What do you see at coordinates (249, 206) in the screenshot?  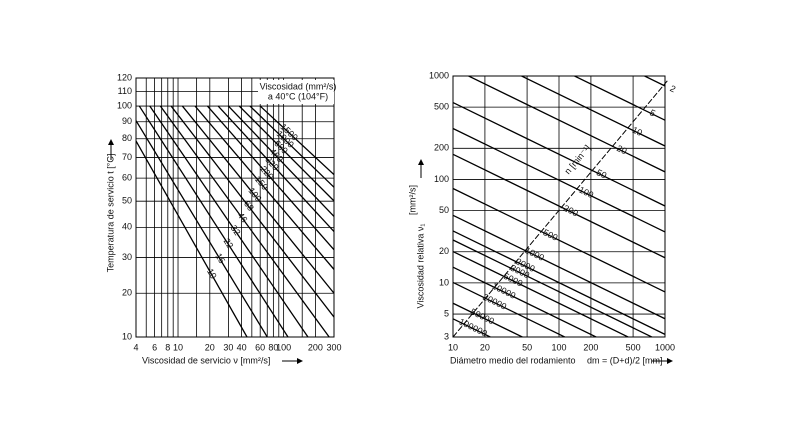 I see `series-label: 68` at bounding box center [249, 206].